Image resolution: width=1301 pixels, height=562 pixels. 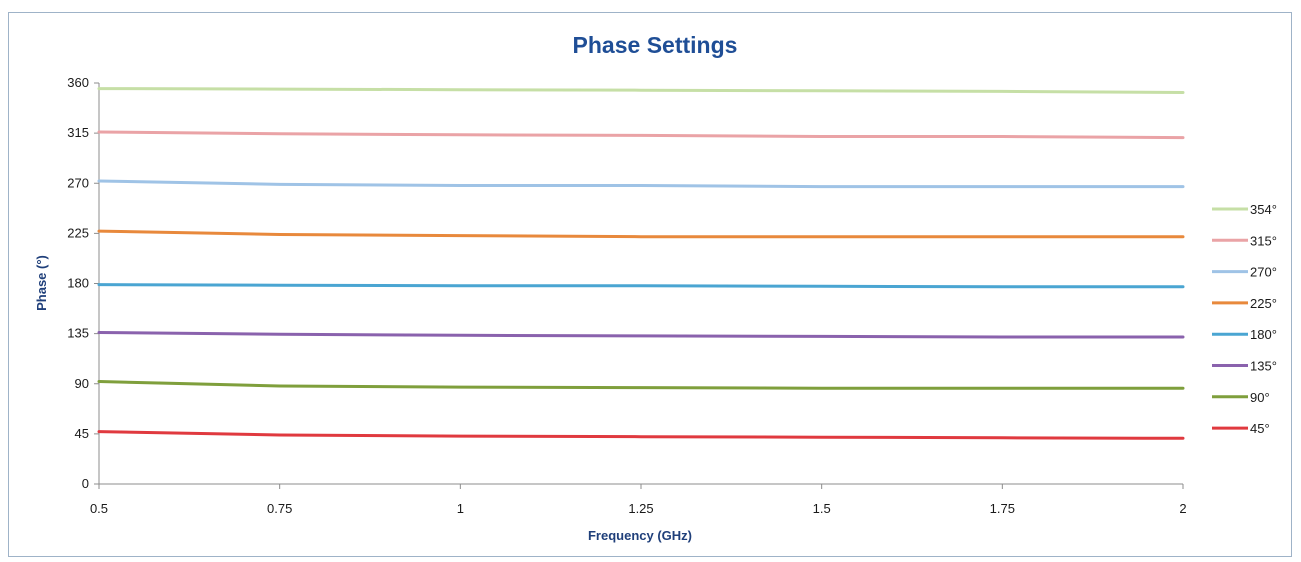 What do you see at coordinates (82, 433) in the screenshot?
I see `y-tick-label: 45` at bounding box center [82, 433].